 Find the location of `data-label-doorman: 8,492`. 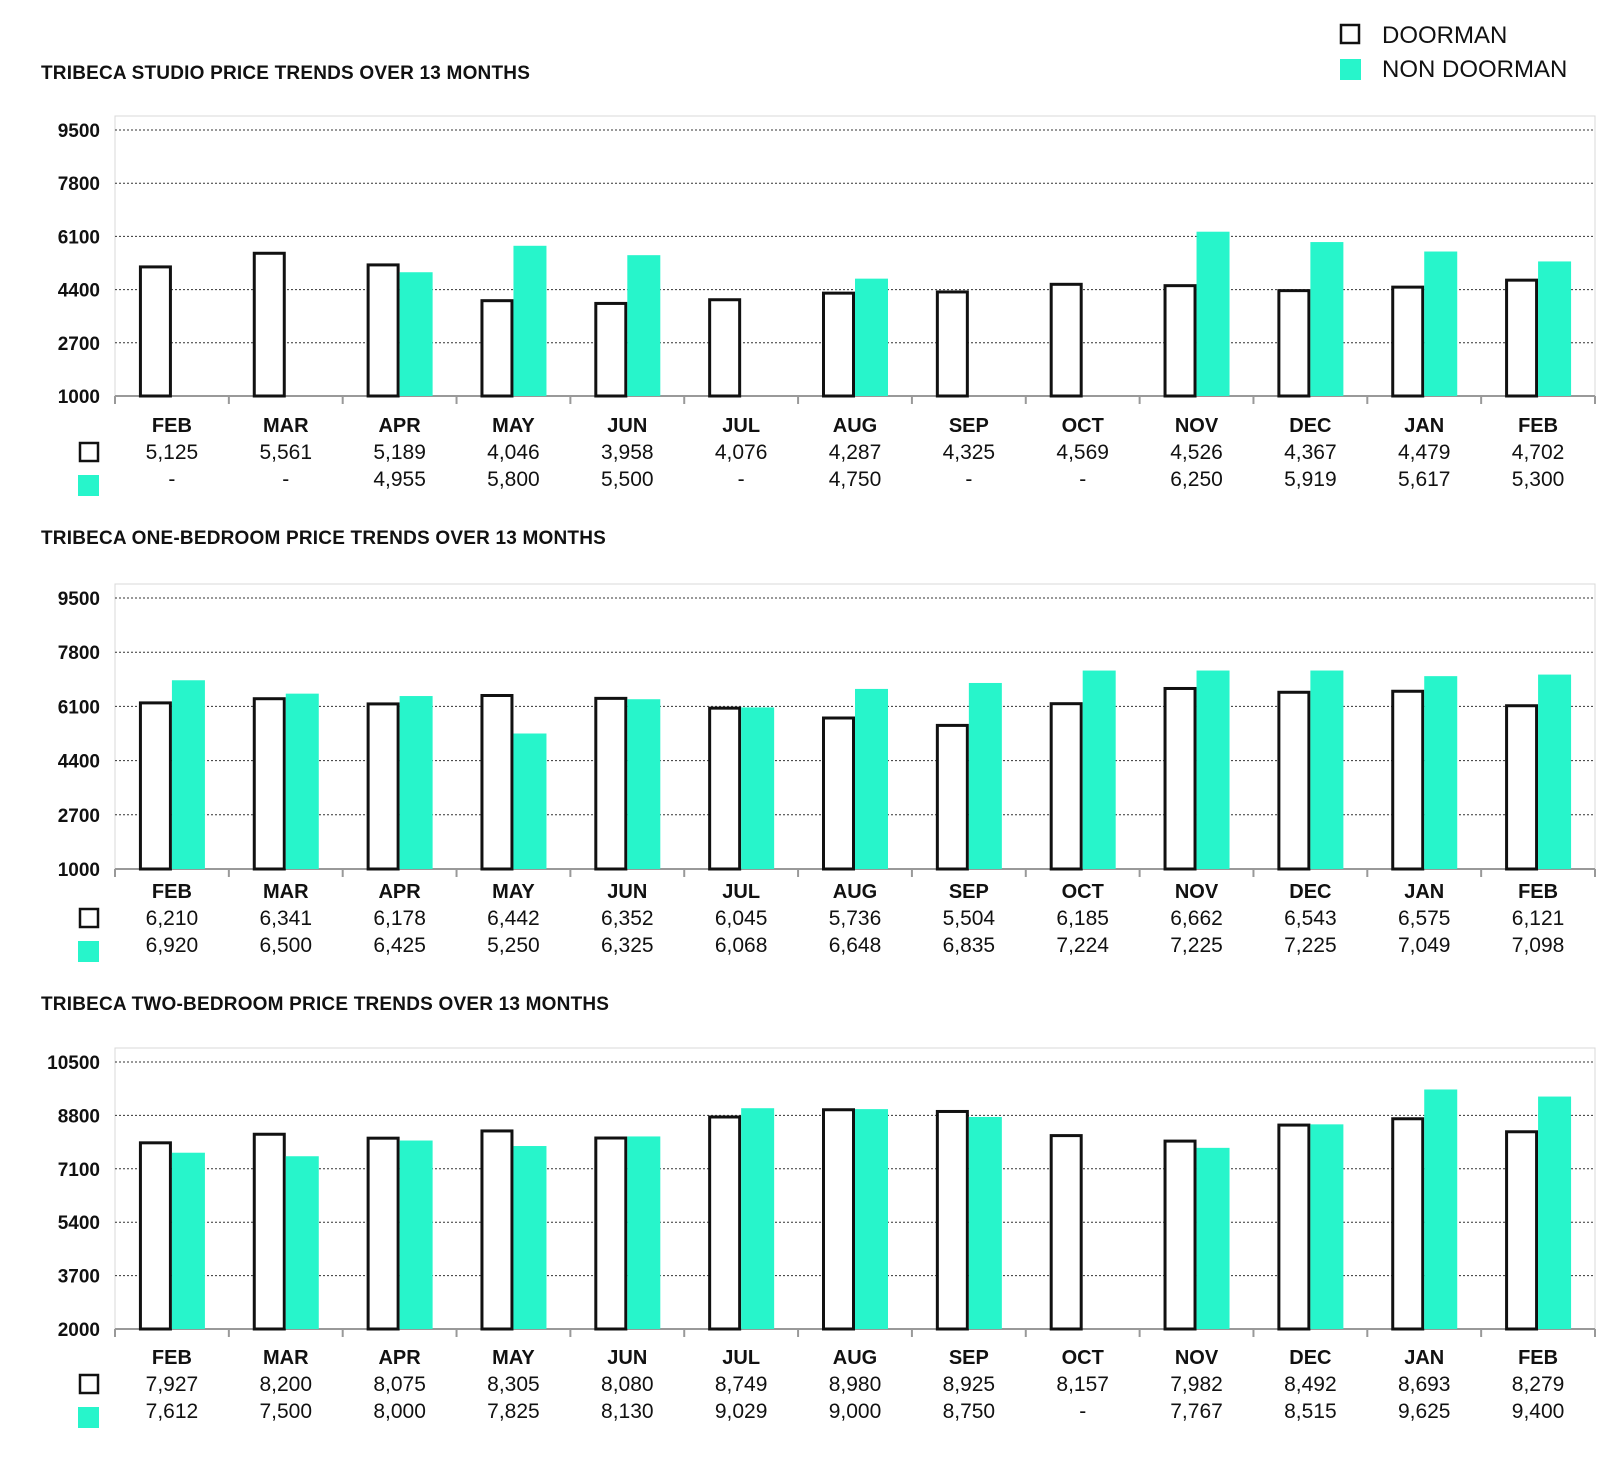

data-label-doorman: 8,492 is located at coordinates (1310, 1384).